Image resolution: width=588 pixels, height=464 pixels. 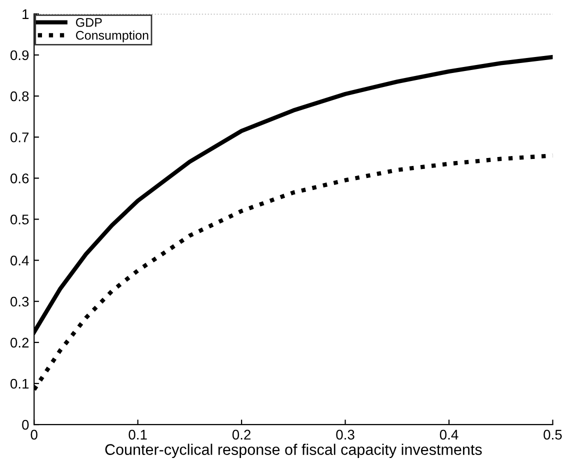 I want to click on y-tick-label: 1, so click(x=25, y=14).